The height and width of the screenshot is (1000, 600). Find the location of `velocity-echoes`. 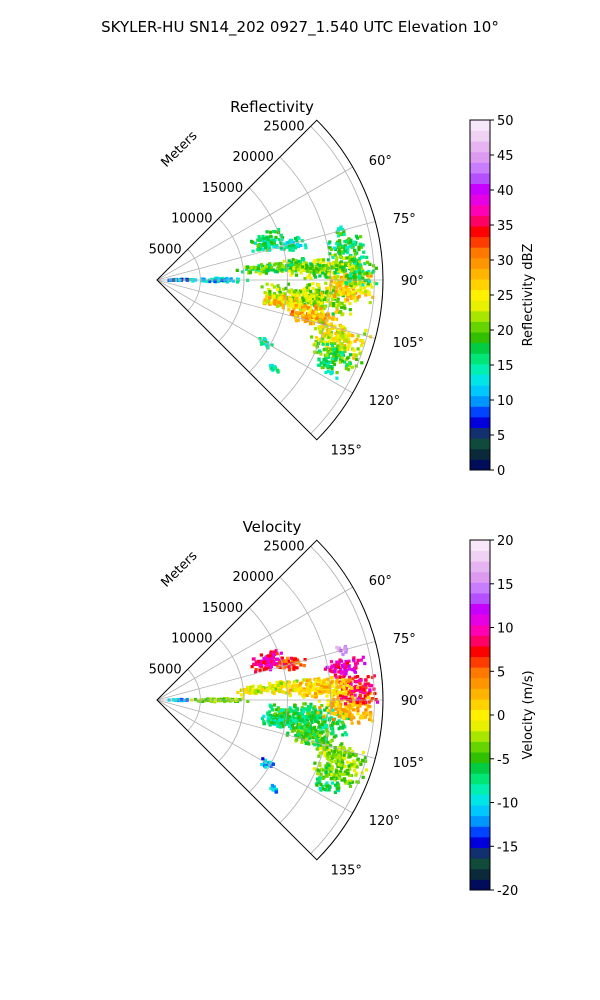

velocity-echoes is located at coordinates (273, 719).